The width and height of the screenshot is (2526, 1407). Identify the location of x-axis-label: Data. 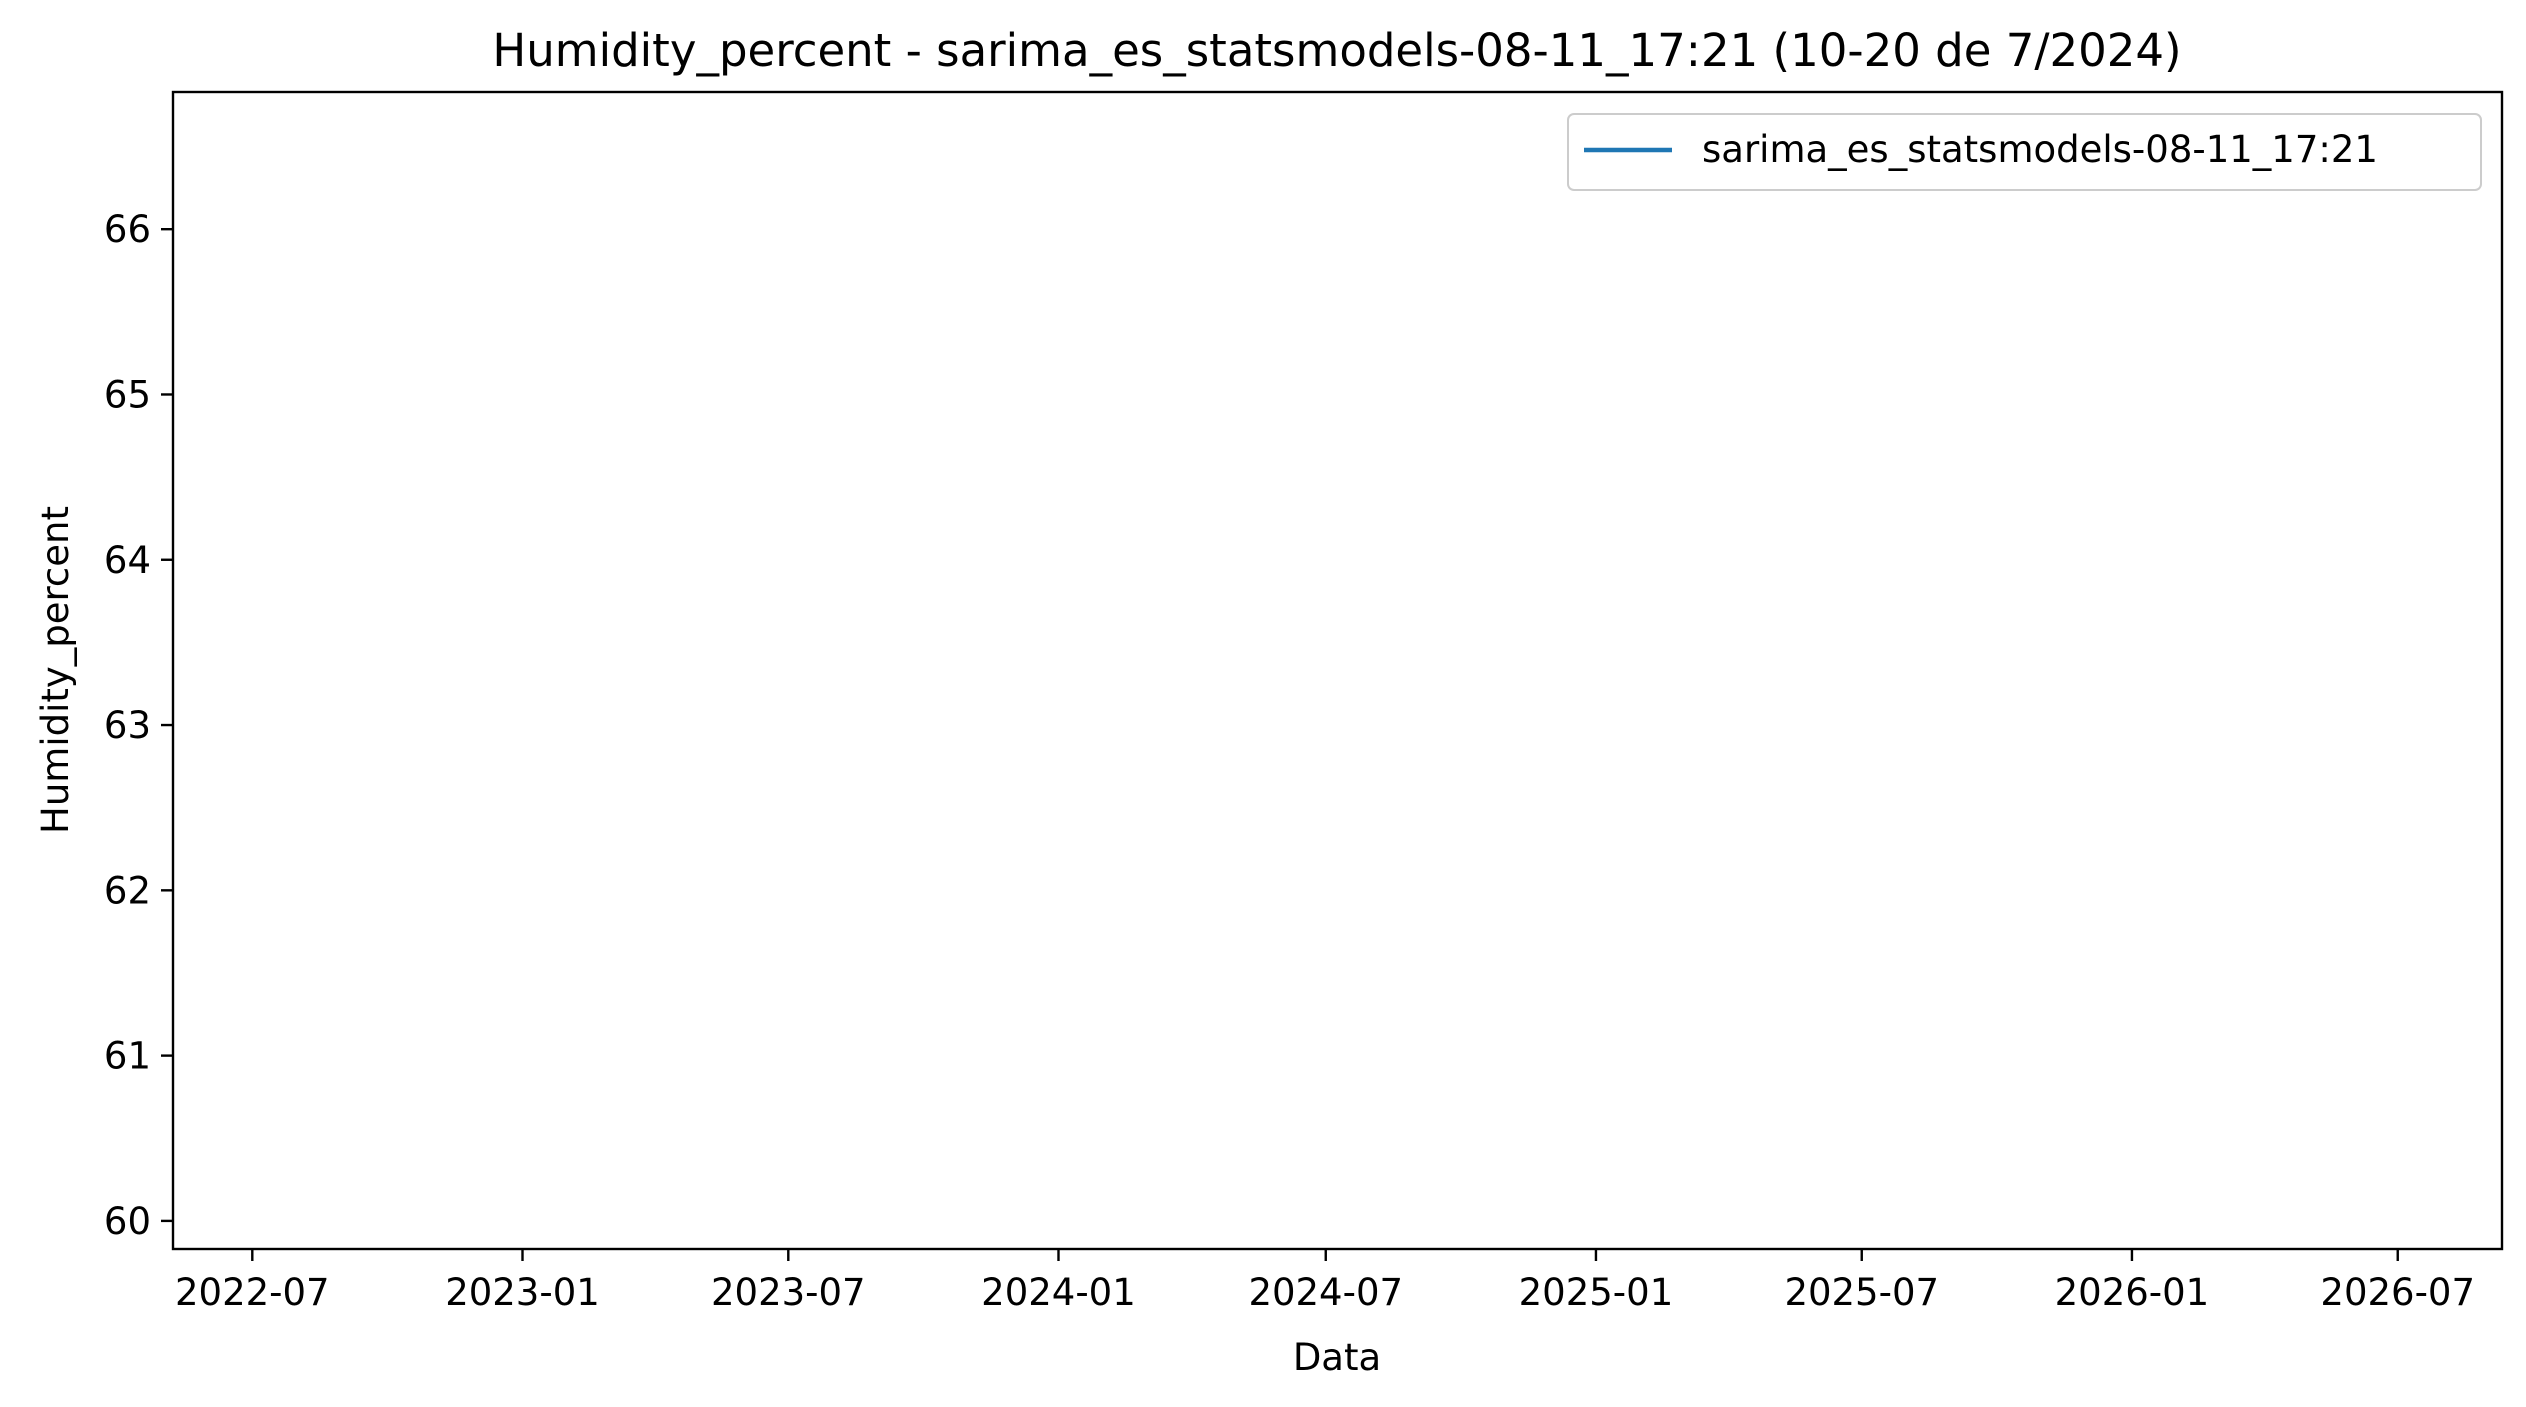
(1337, 1357).